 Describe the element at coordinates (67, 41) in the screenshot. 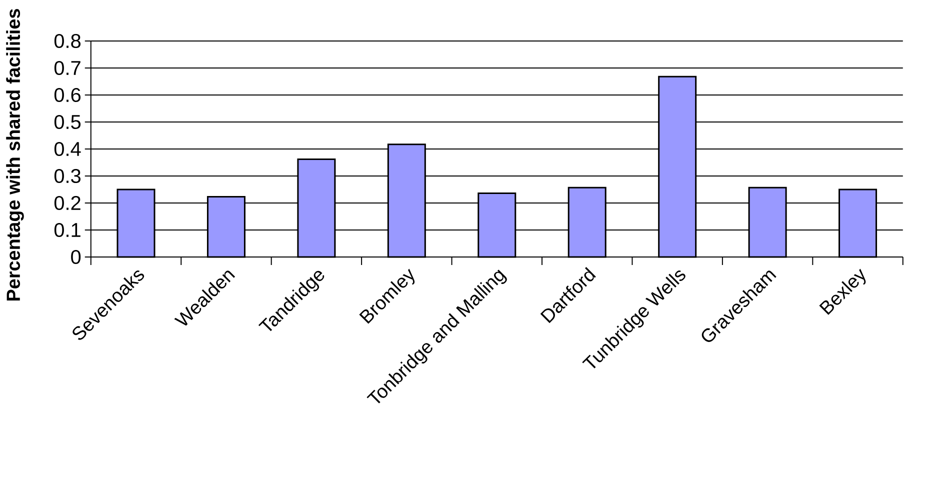

I see `y-tick-label: 0.8` at that location.